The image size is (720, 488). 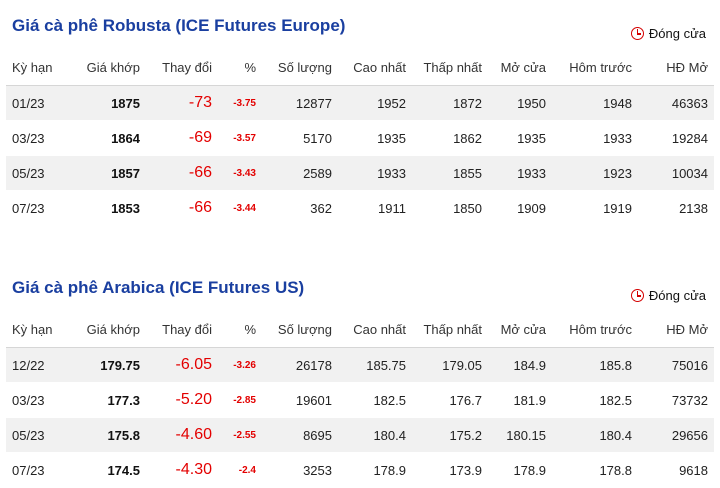 What do you see at coordinates (300, 400) in the screenshot?
I see `volume-cell: 19601` at bounding box center [300, 400].